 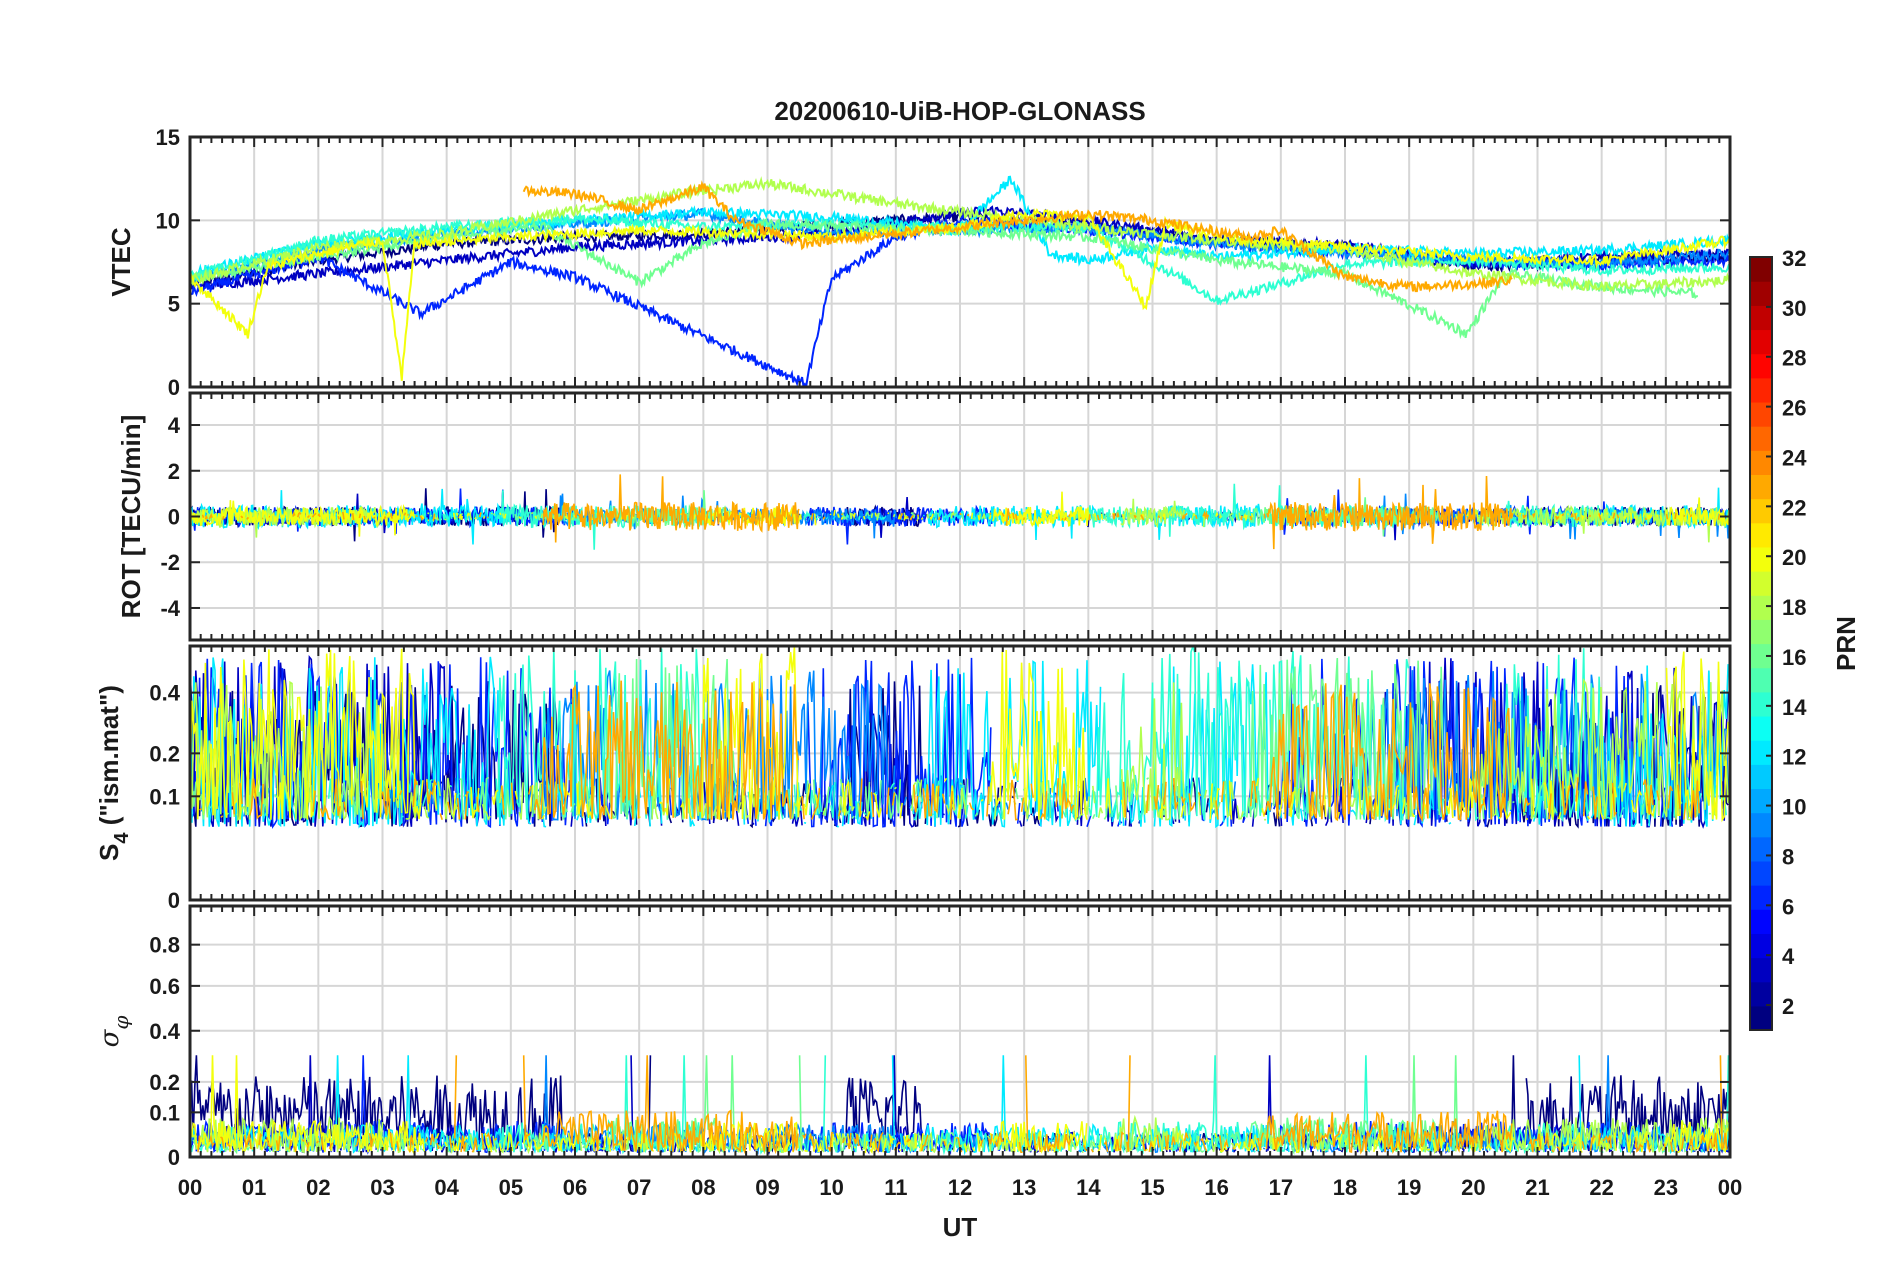 What do you see at coordinates (1788, 956) in the screenshot?
I see `colorbar-tick-label: 4` at bounding box center [1788, 956].